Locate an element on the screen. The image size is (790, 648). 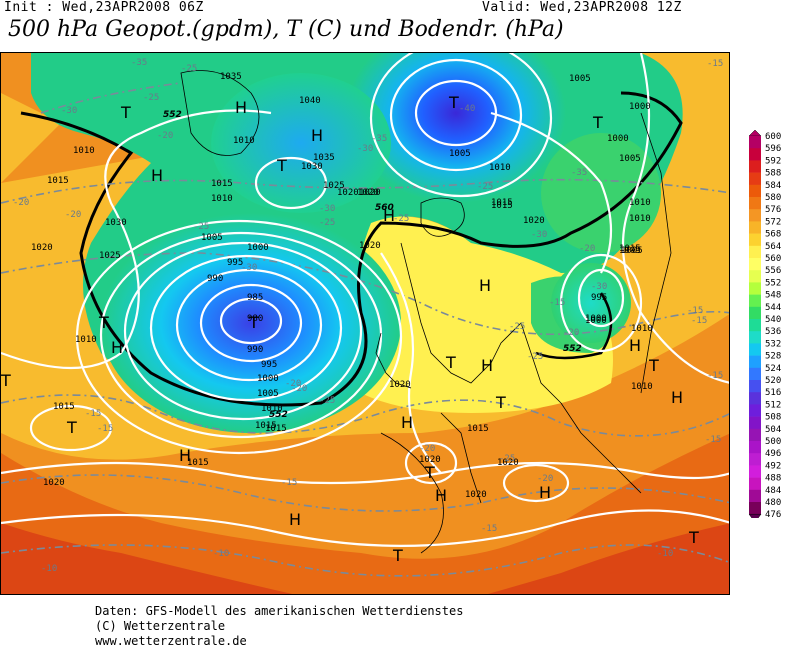
color-scale-level-label: 504 is located at coordinates (773, 430).